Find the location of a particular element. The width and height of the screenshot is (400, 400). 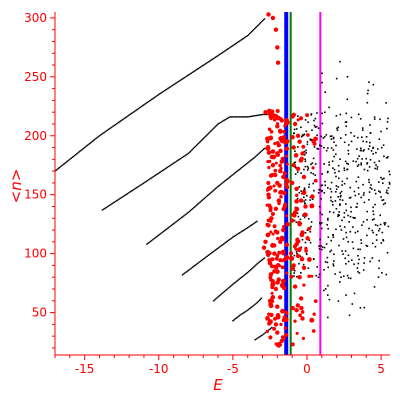

x-tick-label: 0 is located at coordinates (307, 369).